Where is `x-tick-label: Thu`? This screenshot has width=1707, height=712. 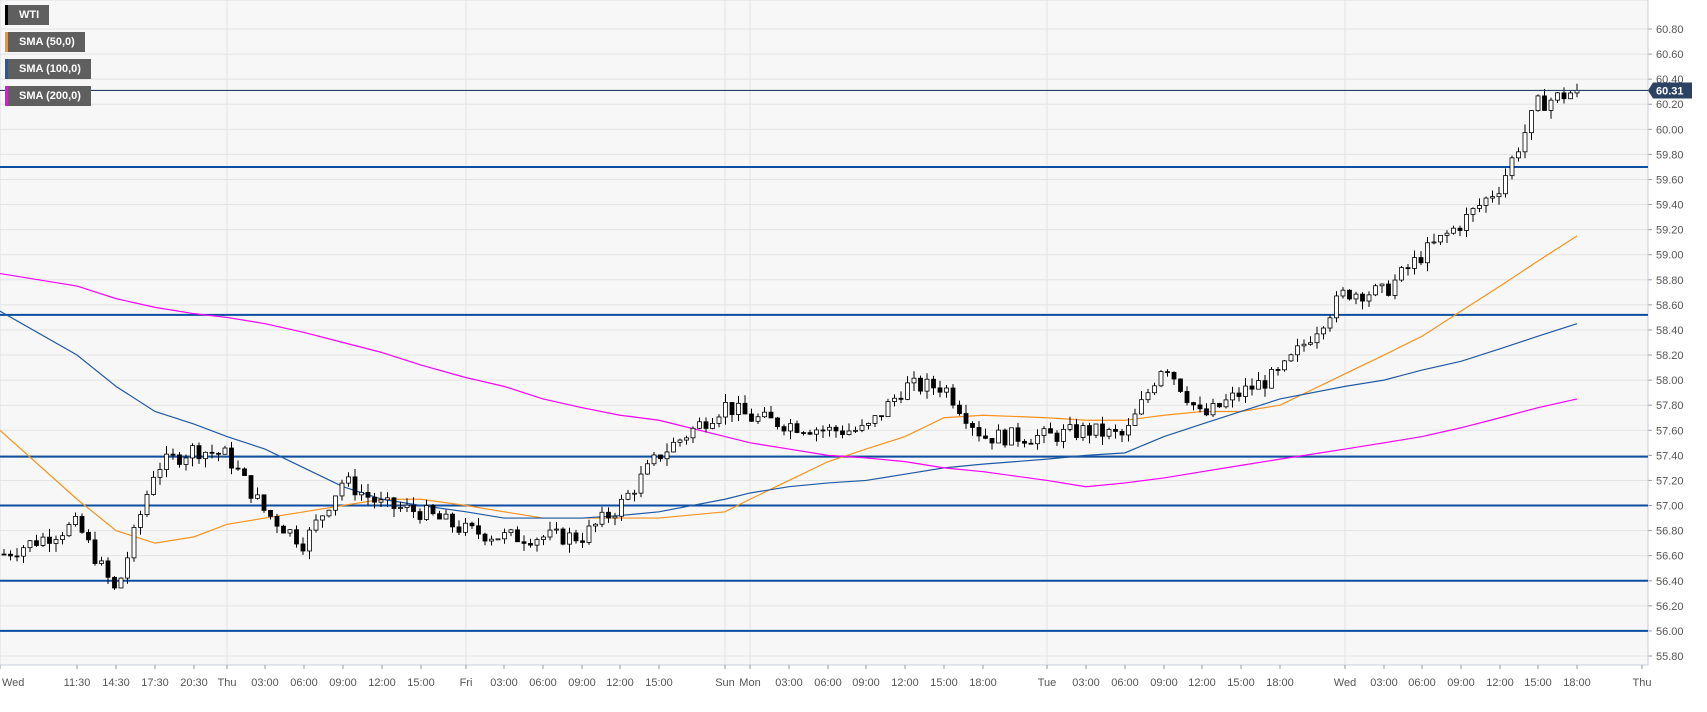 x-tick-label: Thu is located at coordinates (227, 683).